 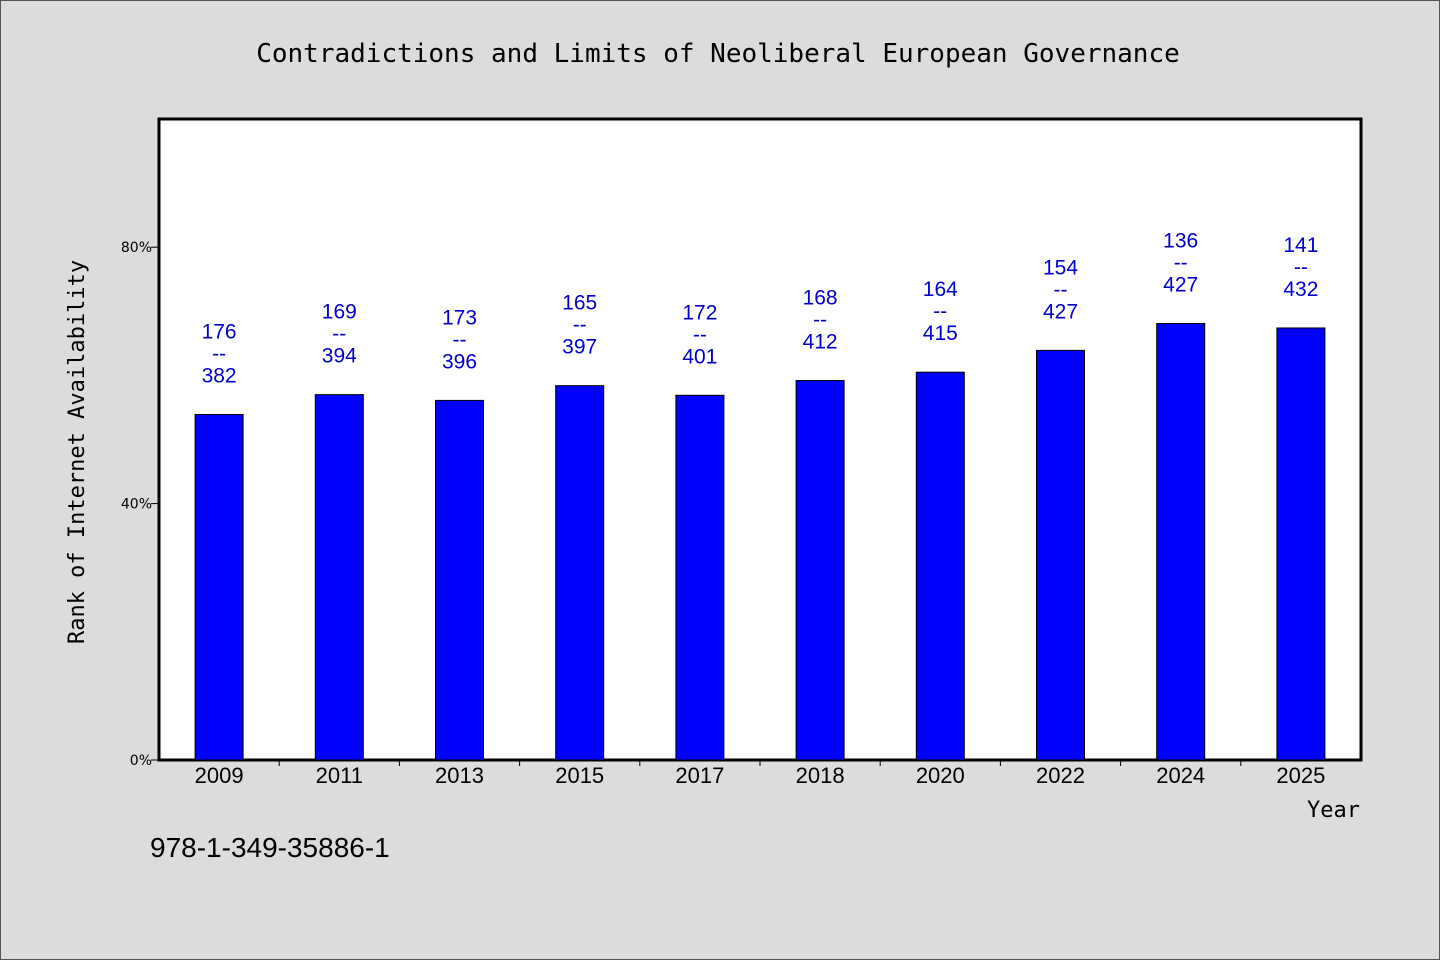 What do you see at coordinates (699, 356) in the screenshot?
I see `data-label-2017-bottom: 401` at bounding box center [699, 356].